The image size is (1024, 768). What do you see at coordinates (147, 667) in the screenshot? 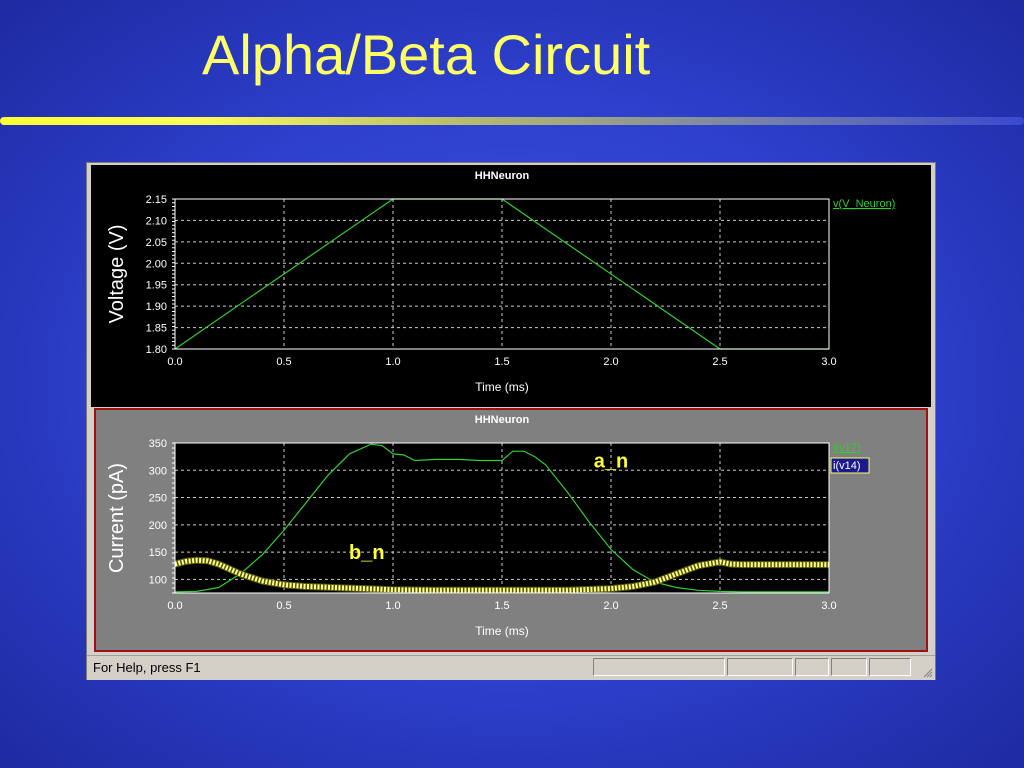
I see `status-text: For Help, press F1` at bounding box center [147, 667].